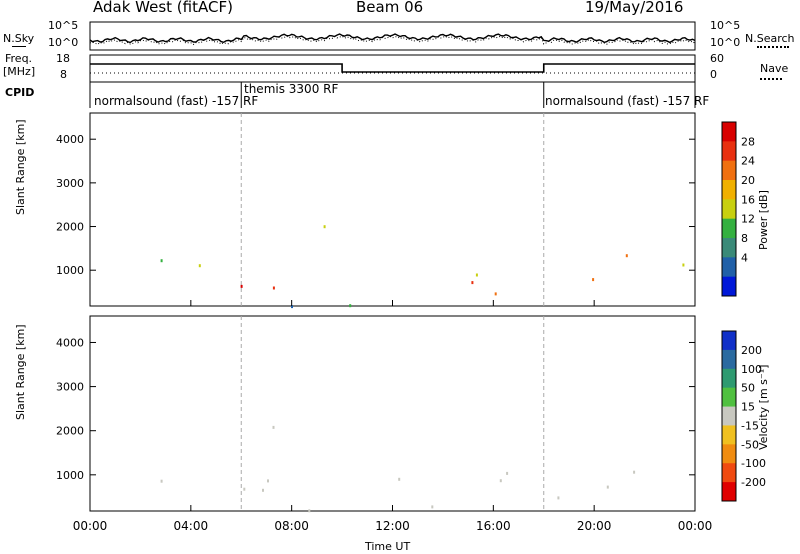  What do you see at coordinates (725, 42) in the screenshot?
I see `nsearch-tick-low: 10^0` at bounding box center [725, 42].